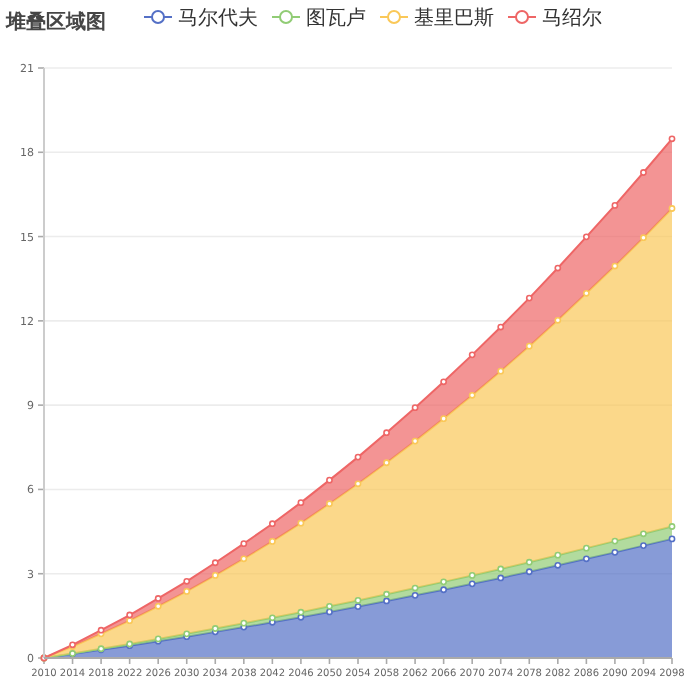  Describe the element at coordinates (55, 22) in the screenshot. I see `chart-title: 堆叠区域图` at that location.